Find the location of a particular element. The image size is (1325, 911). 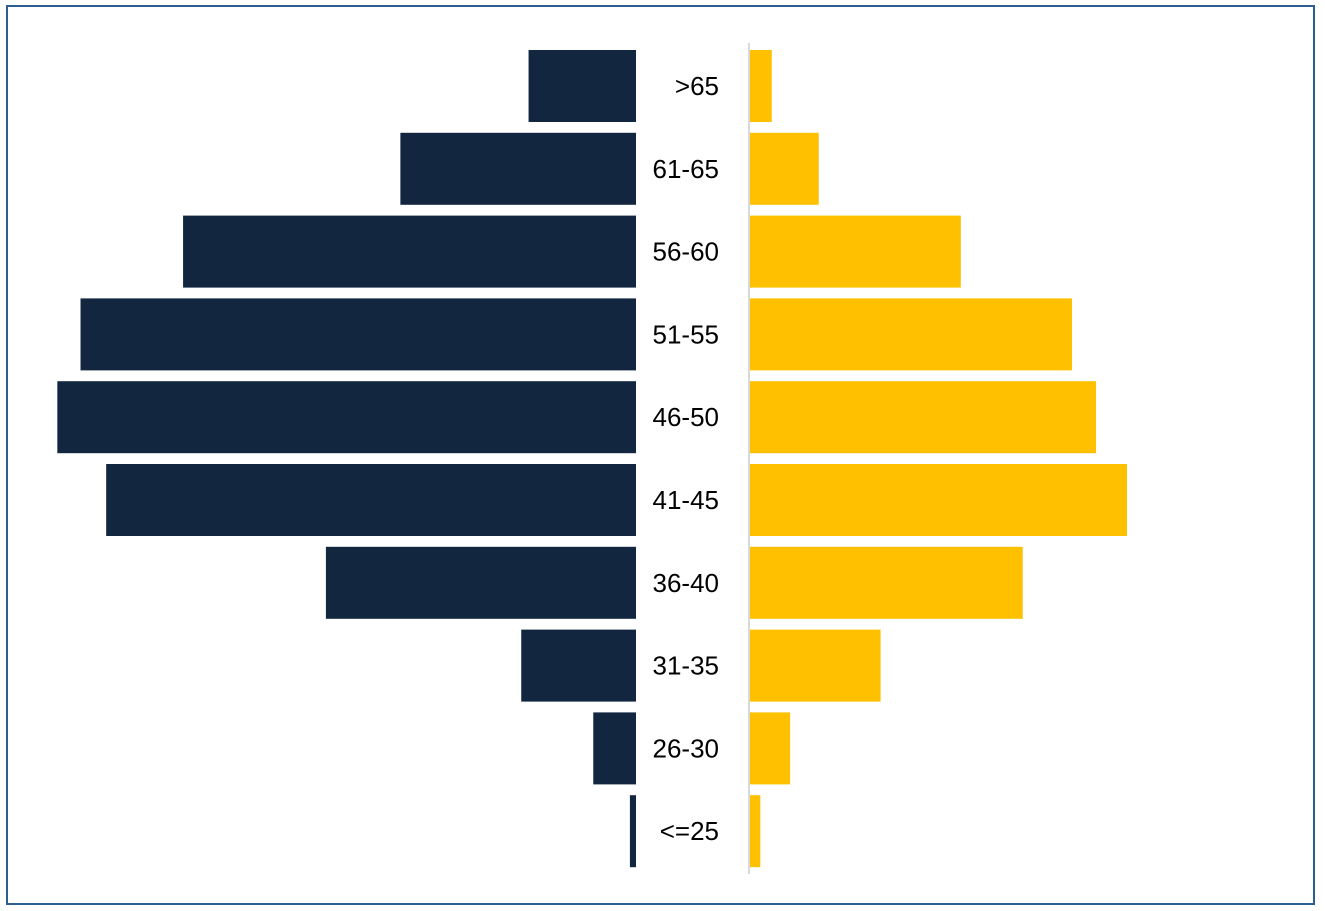

category-label: 31-35 is located at coordinates (686, 666).